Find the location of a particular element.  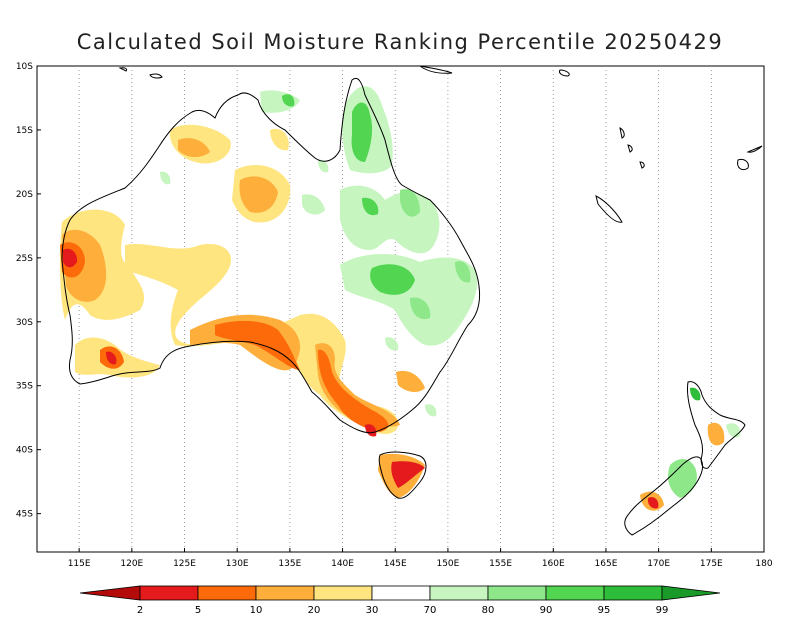

tasmania-coast is located at coordinates (402, 475).